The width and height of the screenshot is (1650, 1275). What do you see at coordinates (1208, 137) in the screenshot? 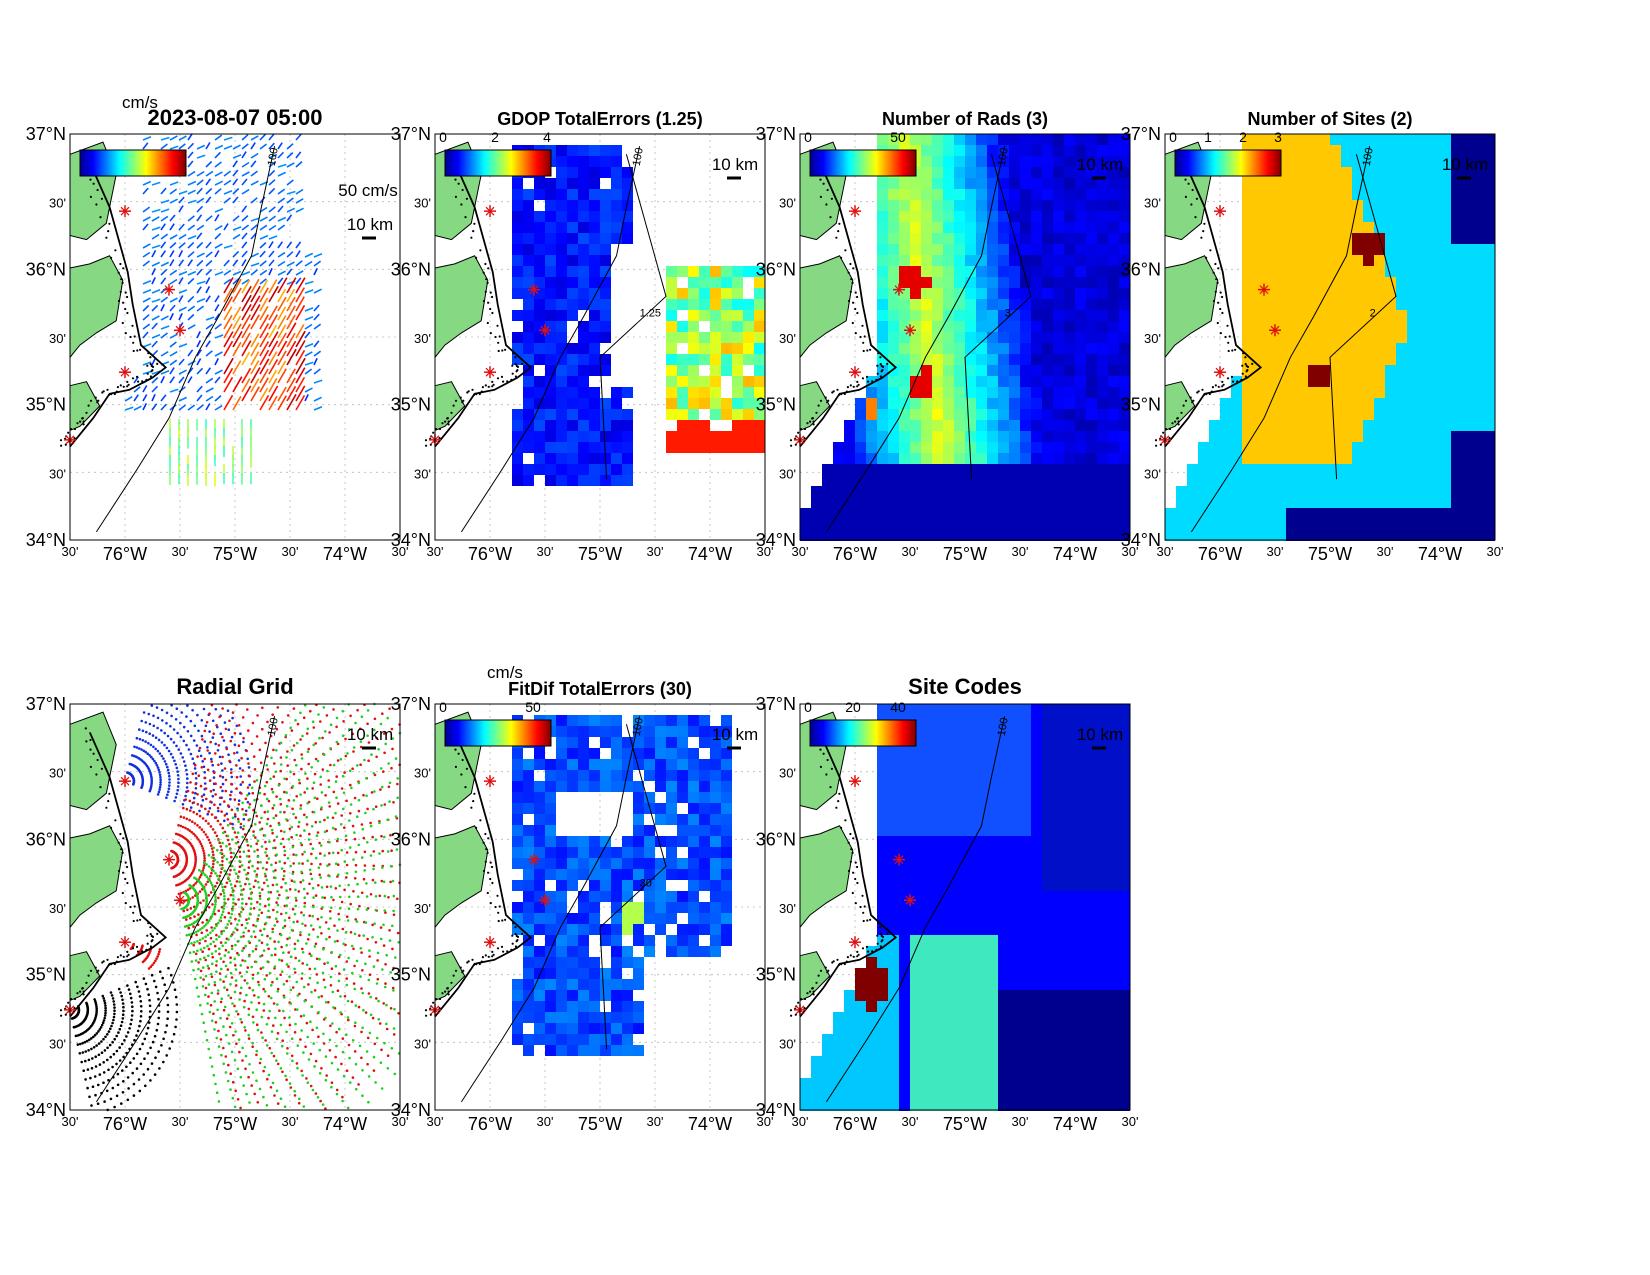
I see `colorbar-tick-label: 1` at bounding box center [1208, 137].